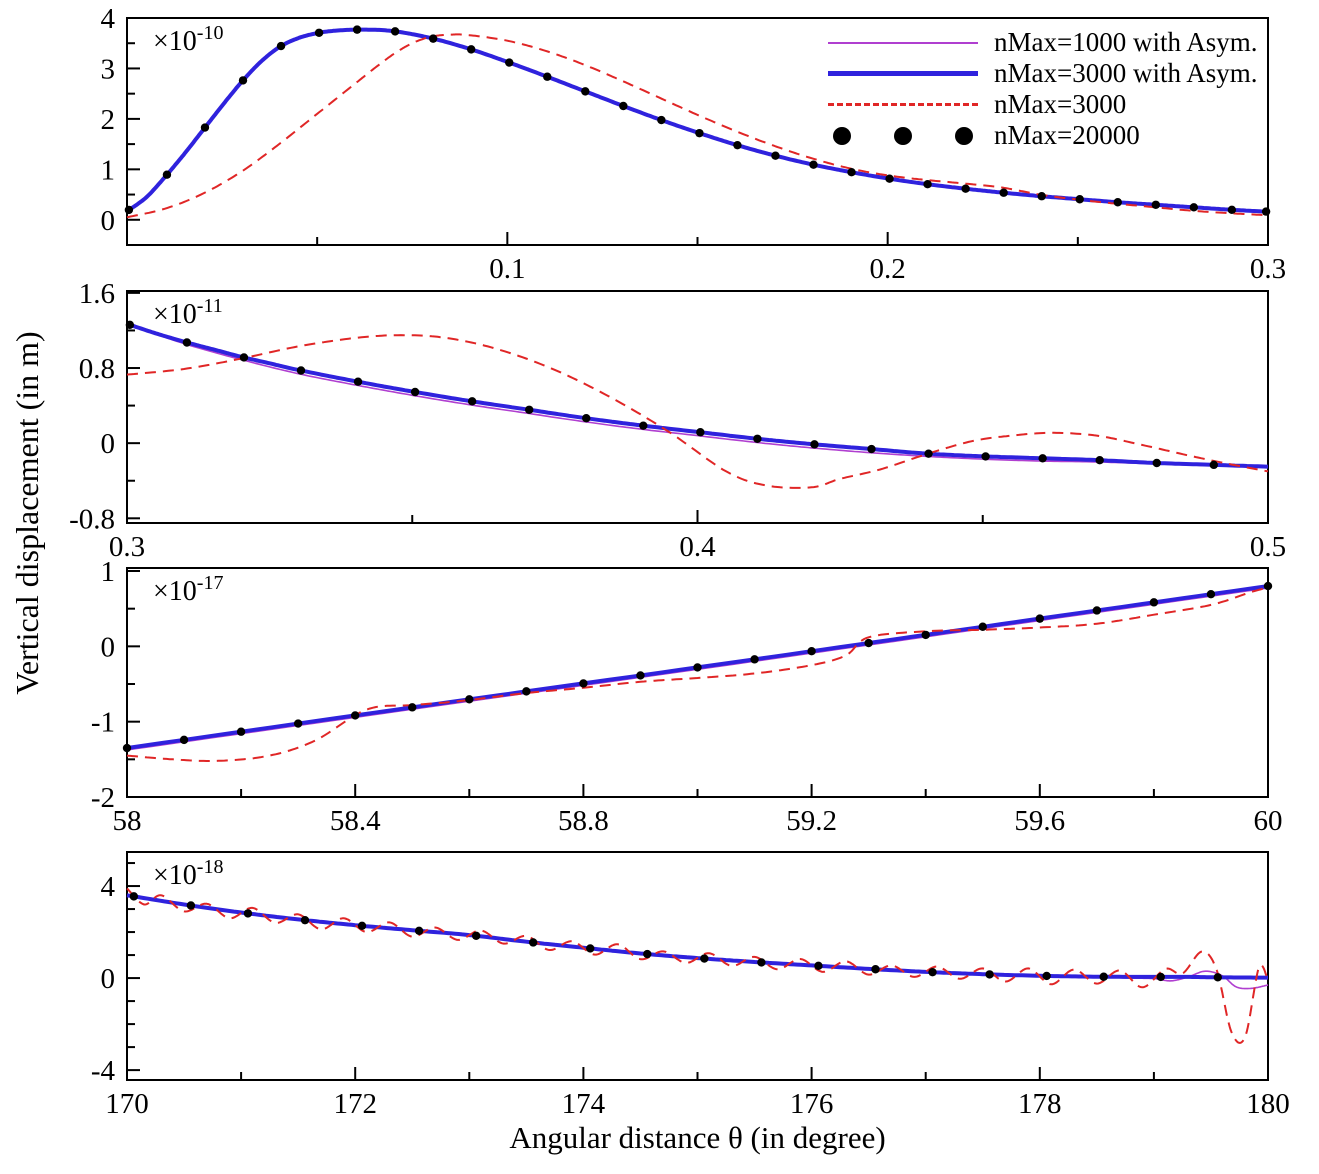 This screenshot has height=1174, width=1319. Describe the element at coordinates (108, 887) in the screenshot. I see `y-tick-label: 4` at that location.